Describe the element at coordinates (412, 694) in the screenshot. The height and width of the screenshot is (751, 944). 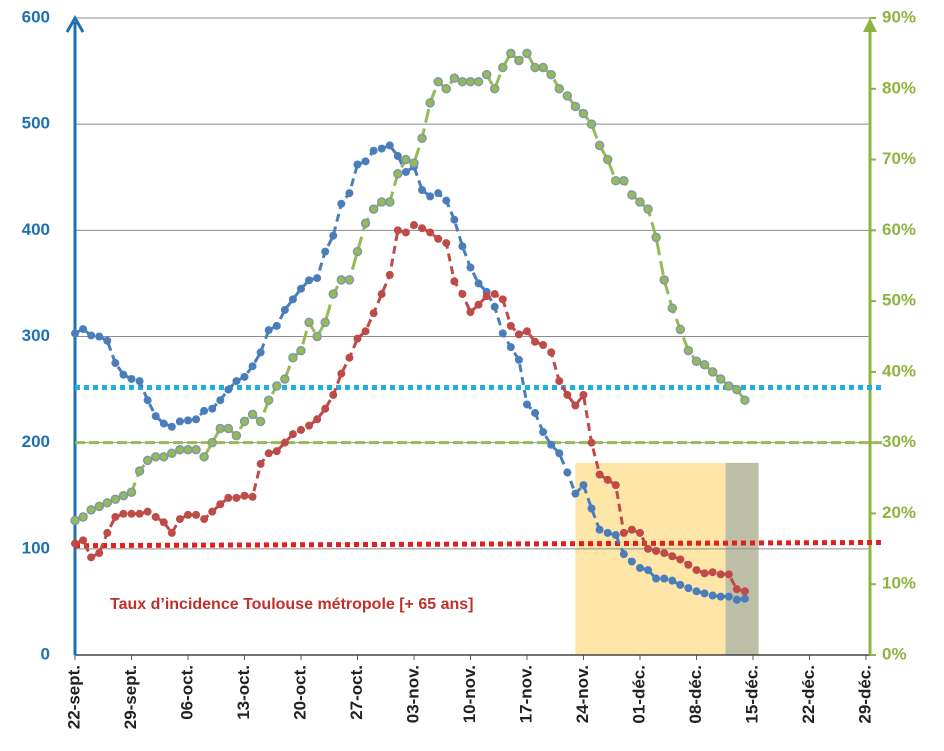
I see `x-tick-label: 03-nov.` at that location.